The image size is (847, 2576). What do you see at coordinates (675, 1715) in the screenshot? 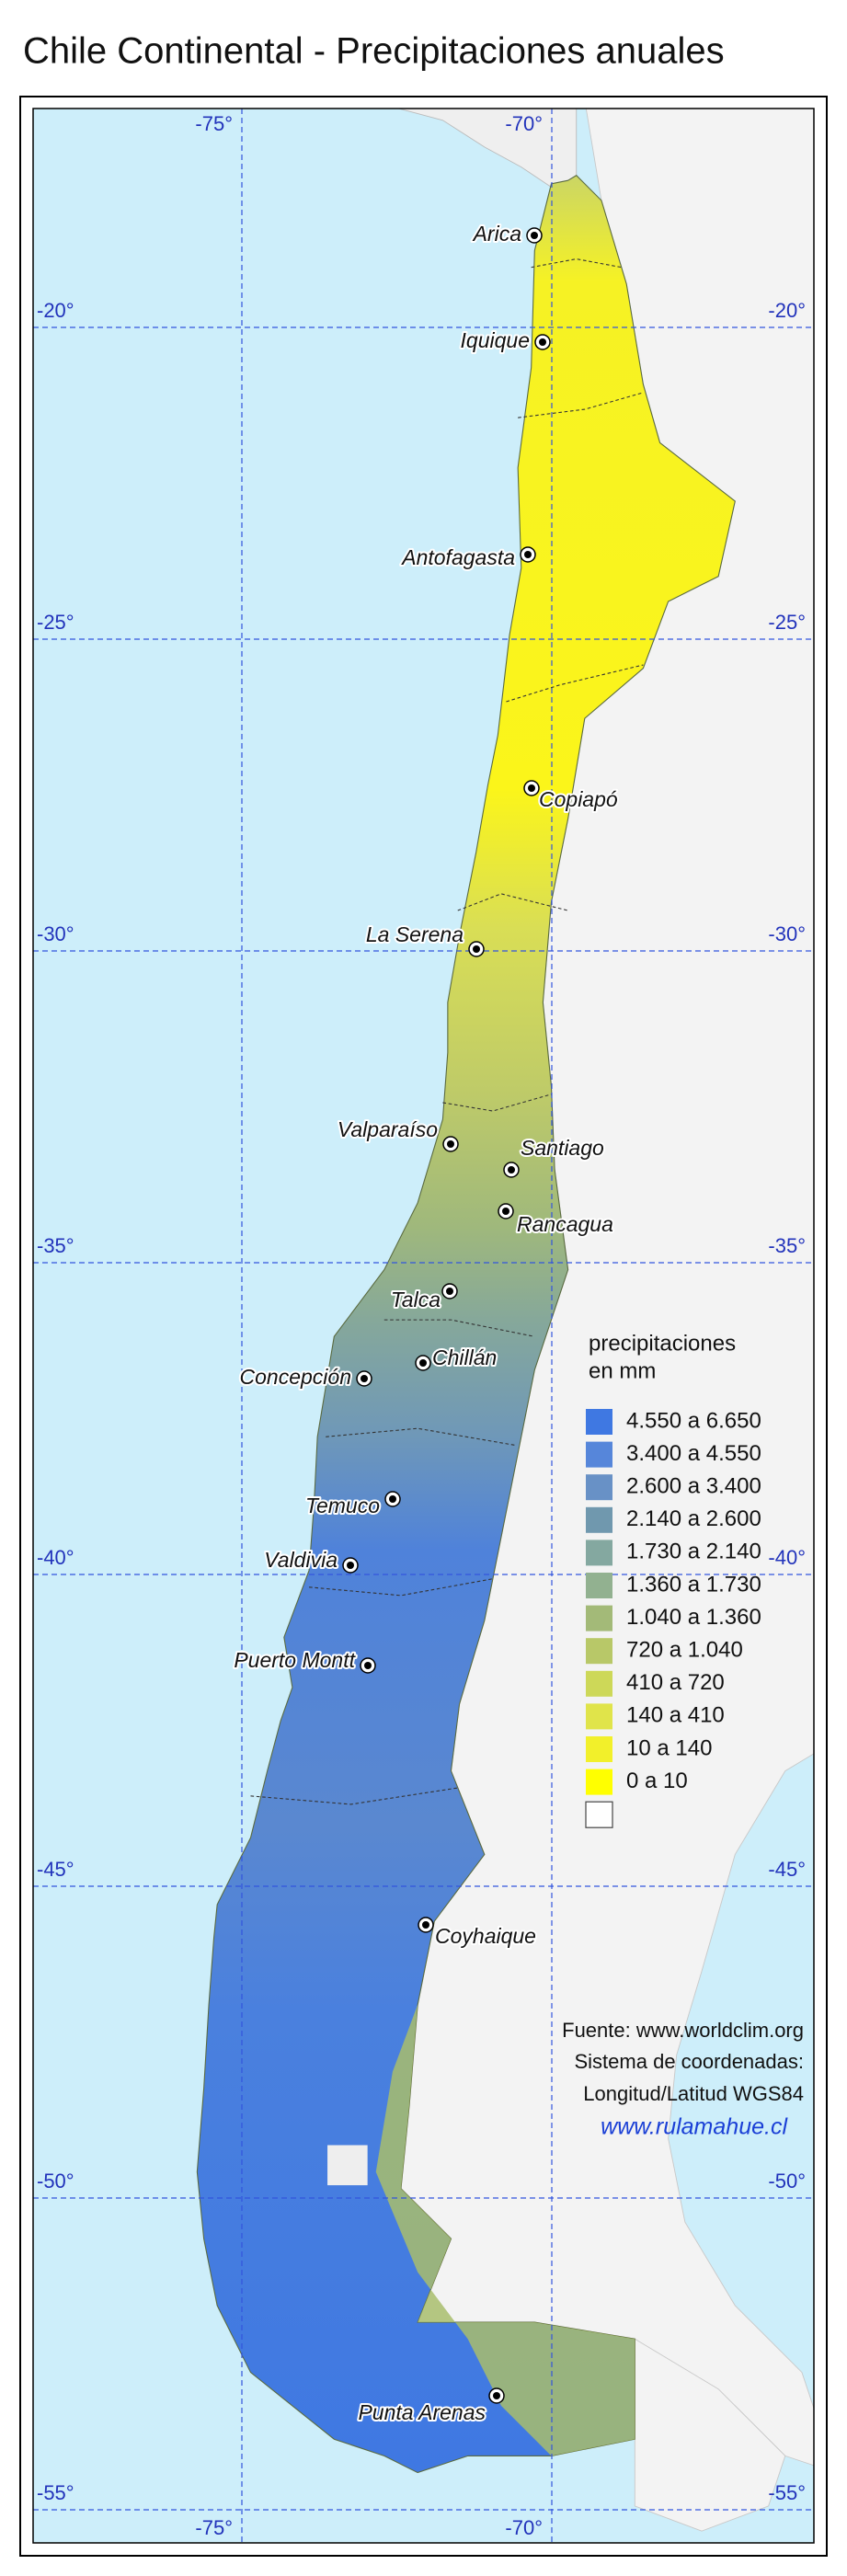
I see `legend-label: 140 a 410` at bounding box center [675, 1715].